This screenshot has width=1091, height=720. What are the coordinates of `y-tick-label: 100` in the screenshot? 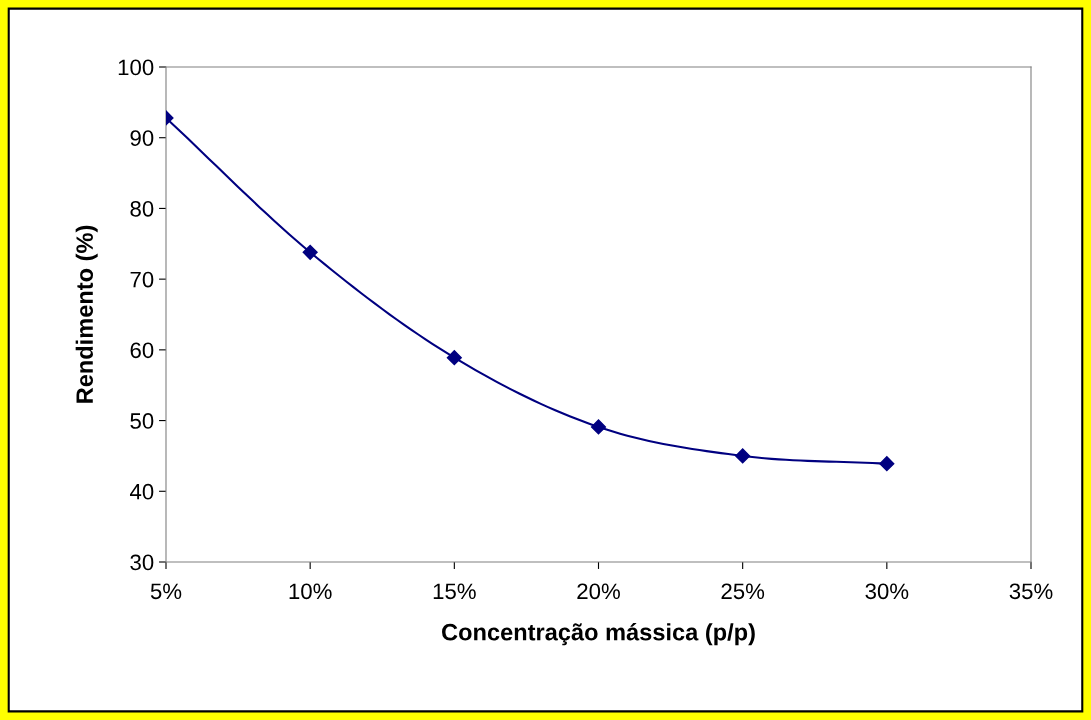 It's located at (136, 67).